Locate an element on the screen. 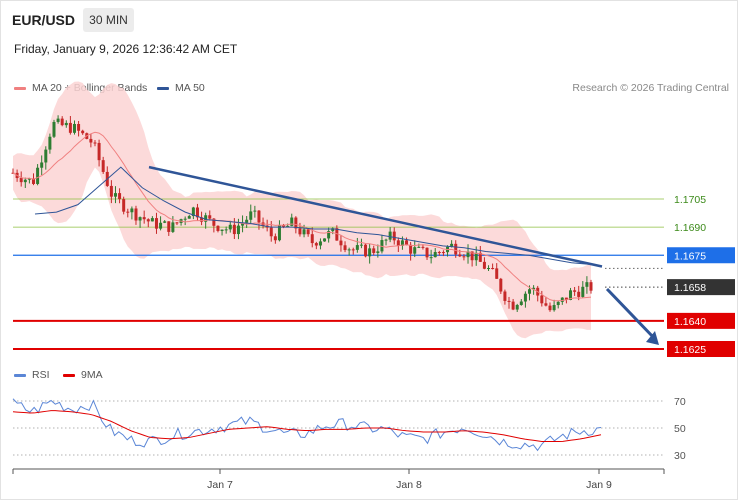 Image resolution: width=738 pixels, height=500 pixels. timeframe-button: 30 MIN is located at coordinates (108, 20).